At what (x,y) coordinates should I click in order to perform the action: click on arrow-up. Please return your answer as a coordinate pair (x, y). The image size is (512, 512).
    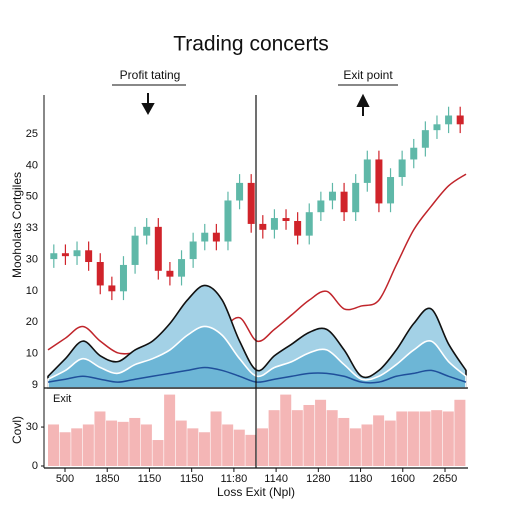
    Looking at the image, I should click on (363, 104).